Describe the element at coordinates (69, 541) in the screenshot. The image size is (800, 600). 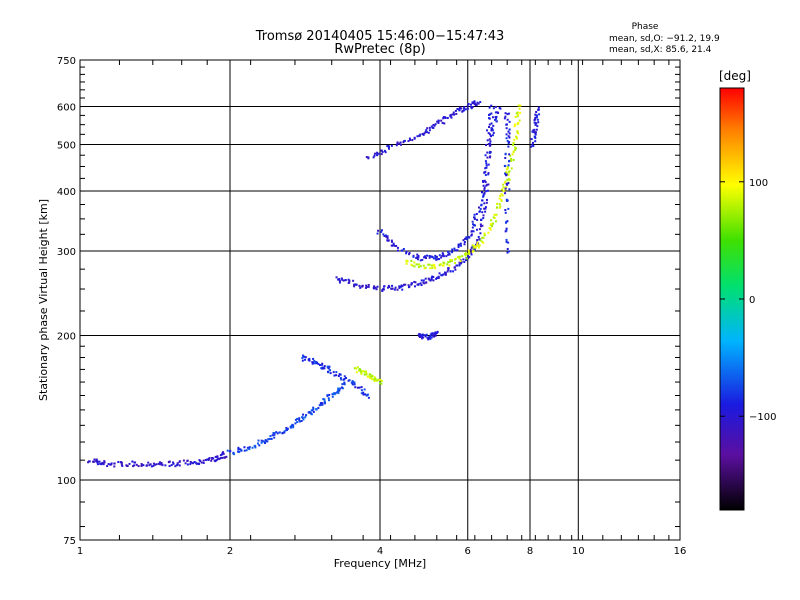
I see `y-tick-label: 75` at that location.